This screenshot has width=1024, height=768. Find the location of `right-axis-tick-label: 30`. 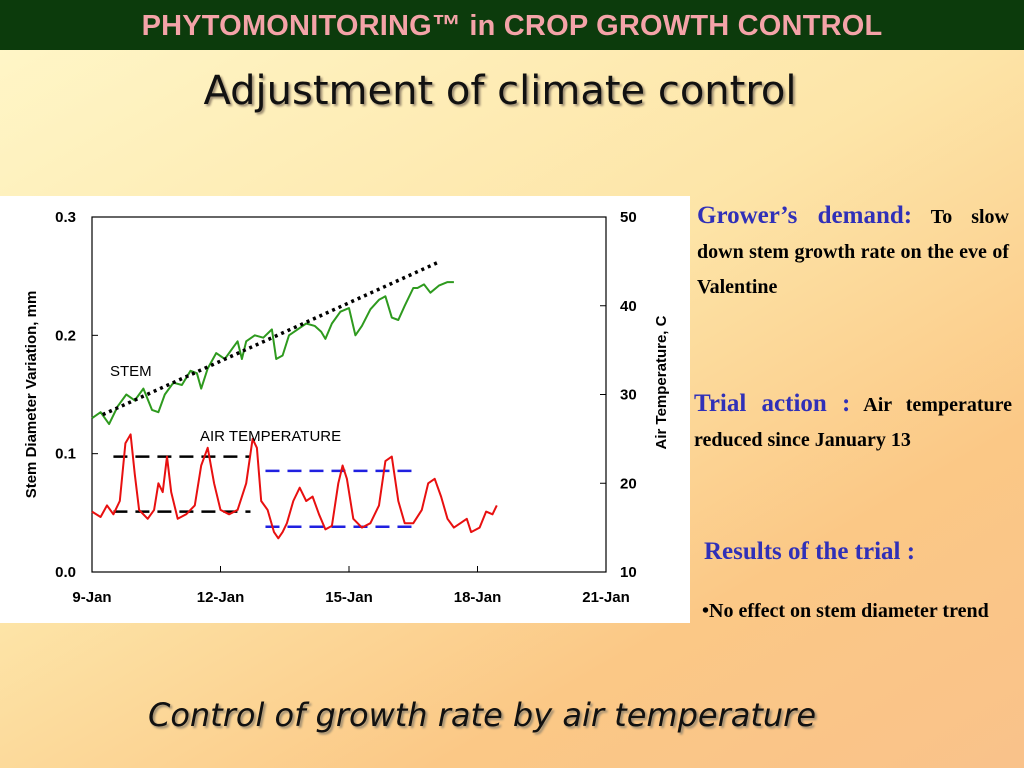

right-axis-tick-label: 30 is located at coordinates (628, 395).